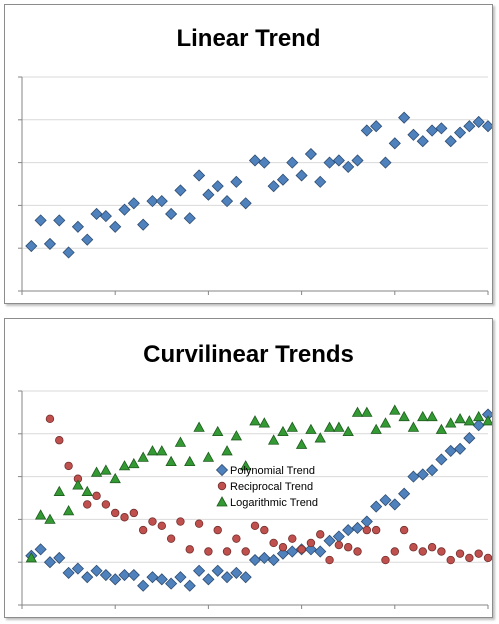 The width and height of the screenshot is (499, 624). Describe the element at coordinates (271, 487) in the screenshot. I see `legend-label: Reciprocal Trend` at that location.